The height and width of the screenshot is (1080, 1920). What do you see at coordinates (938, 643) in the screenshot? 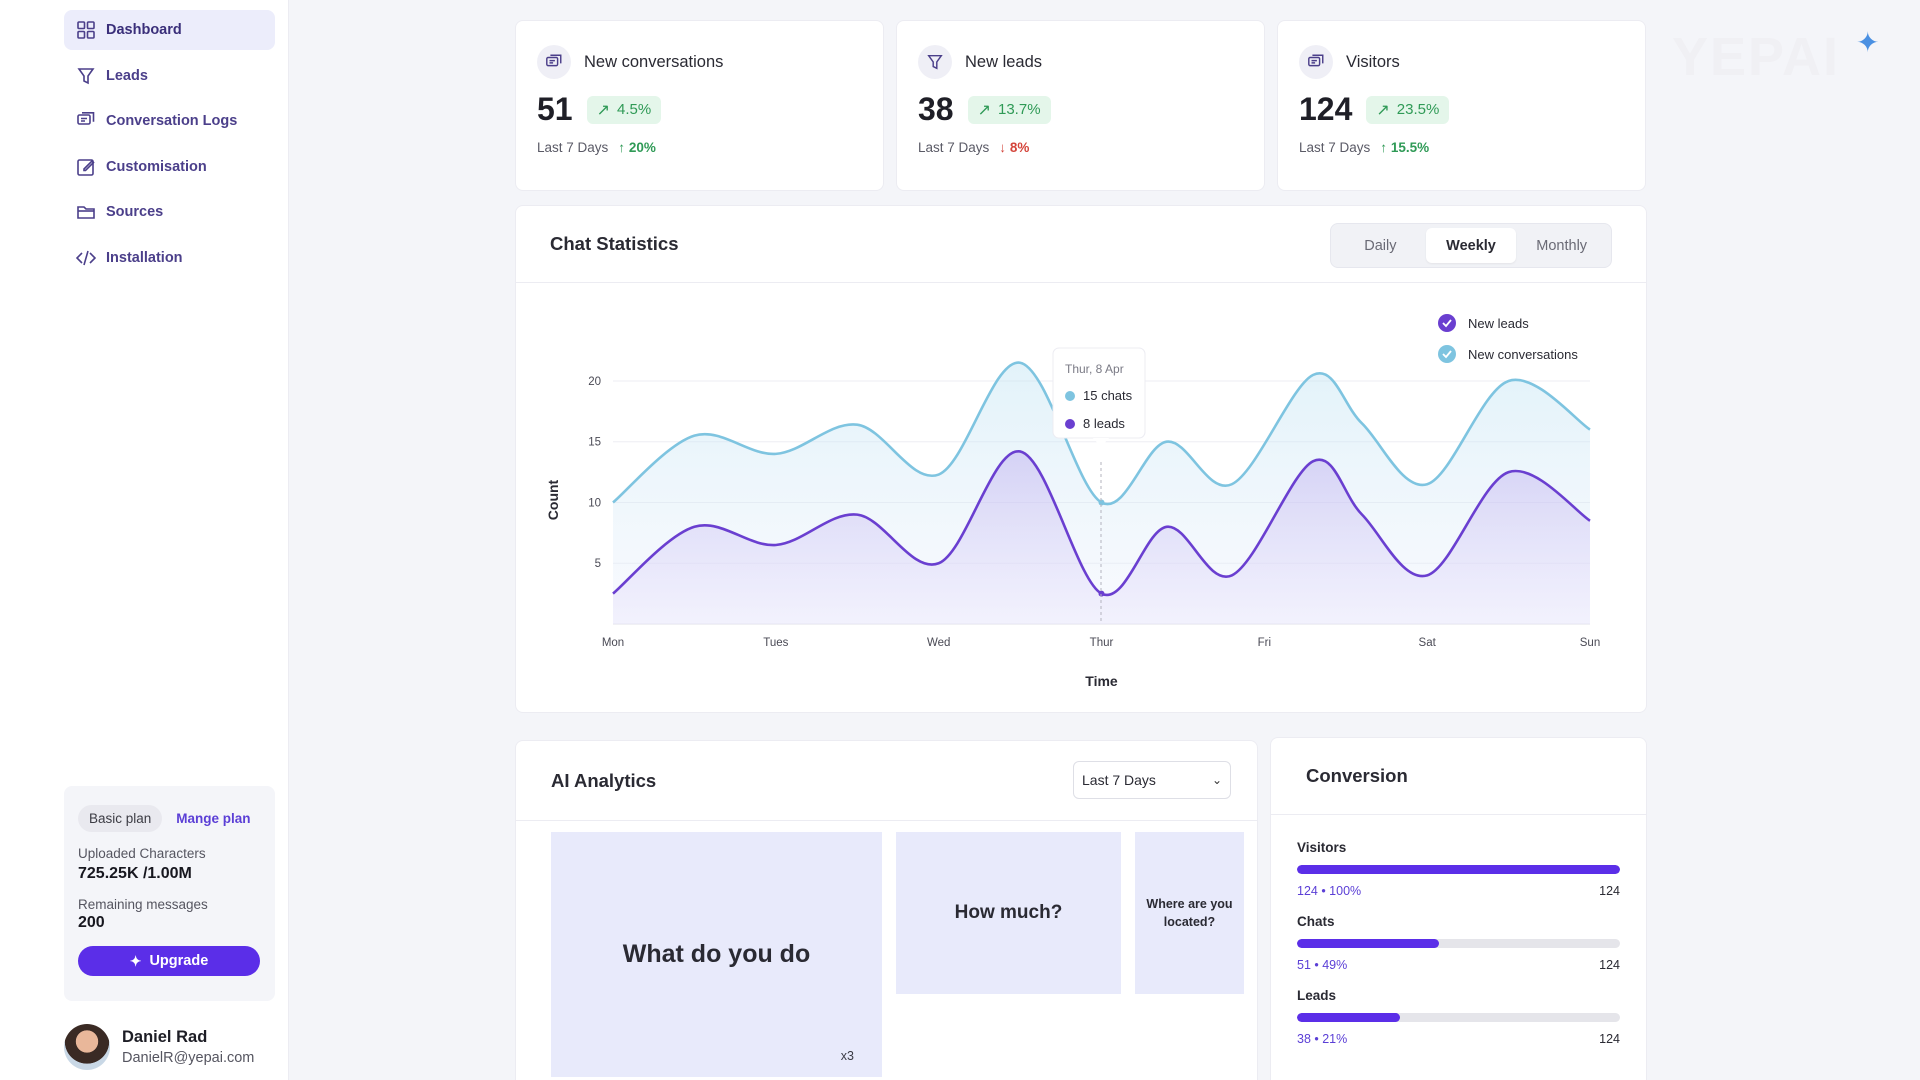
I see `x-tick-label: Wed` at bounding box center [938, 643].